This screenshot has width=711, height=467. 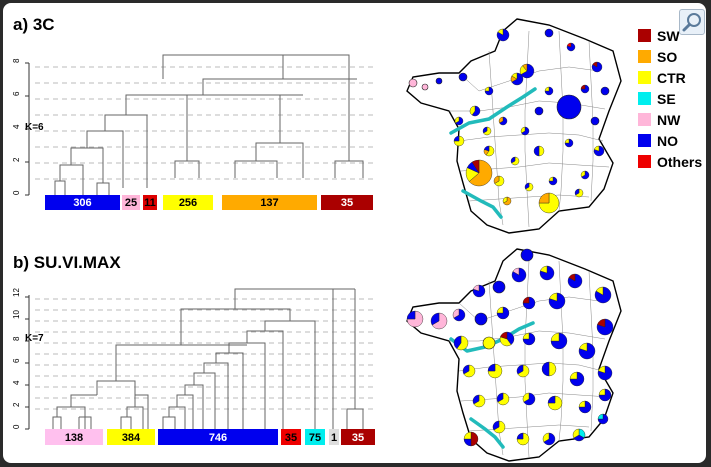 What do you see at coordinates (34, 127) in the screenshot?
I see `panel-a-k-label: K=6` at bounding box center [34, 127].